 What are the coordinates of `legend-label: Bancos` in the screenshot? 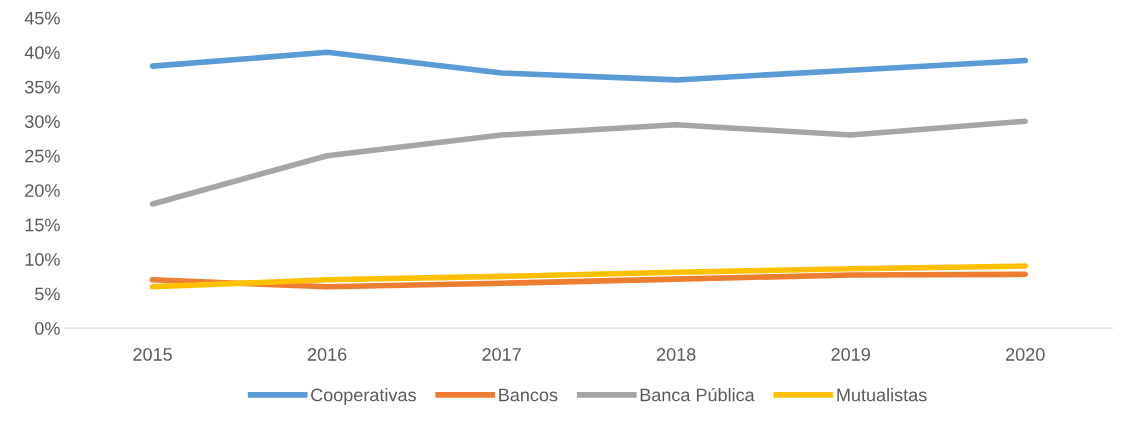 It's located at (528, 395).